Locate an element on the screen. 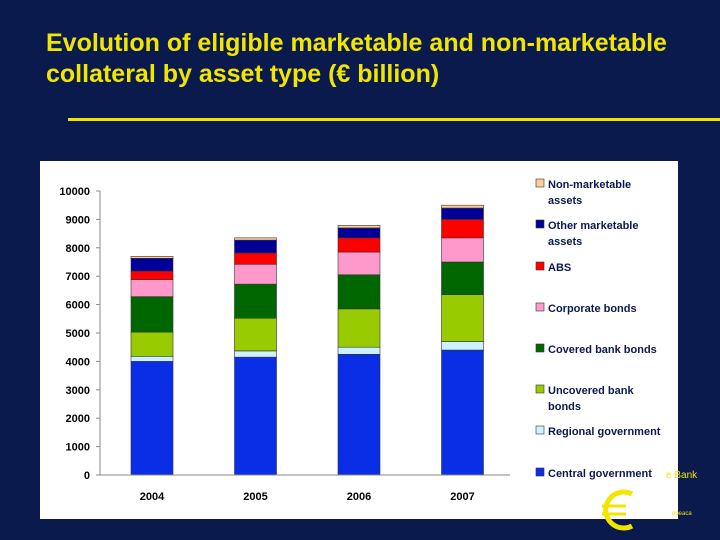 Image resolution: width=720 pixels, height=540 pixels. y-tick-label: 10000 is located at coordinates (74, 192).